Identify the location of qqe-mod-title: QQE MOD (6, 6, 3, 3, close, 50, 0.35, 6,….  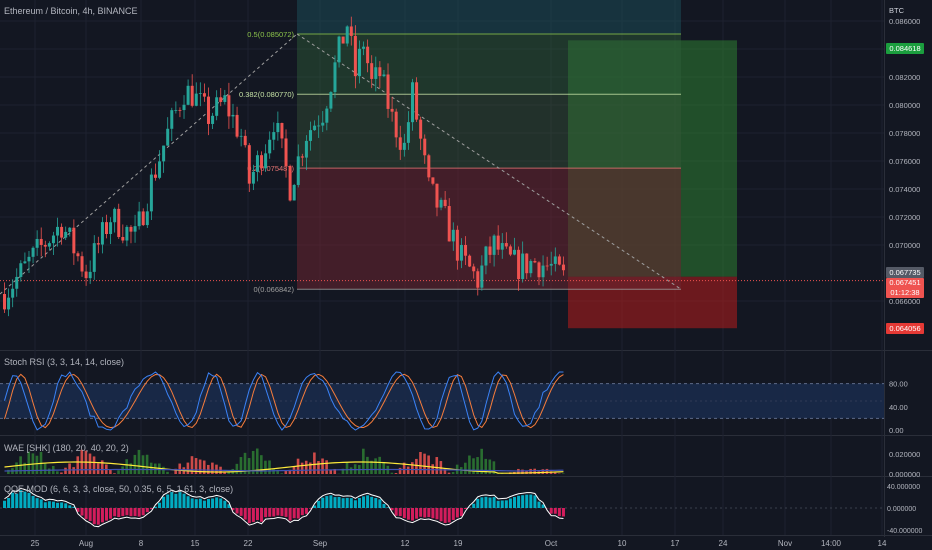
(119, 489).